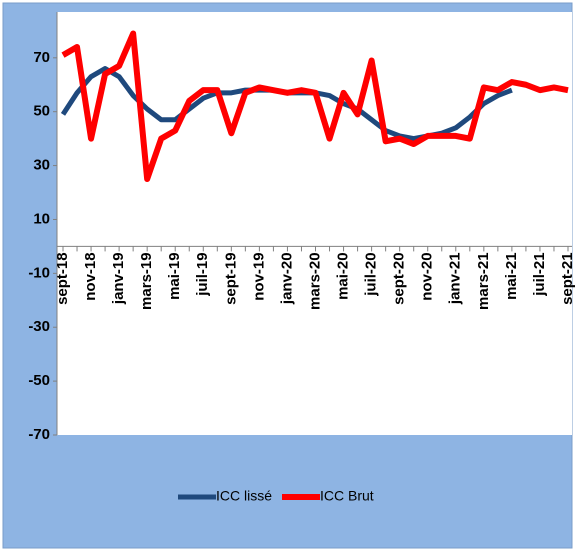 Image resolution: width=575 pixels, height=555 pixels. Describe the element at coordinates (39, 326) in the screenshot. I see `y-tick-label: -30` at that location.